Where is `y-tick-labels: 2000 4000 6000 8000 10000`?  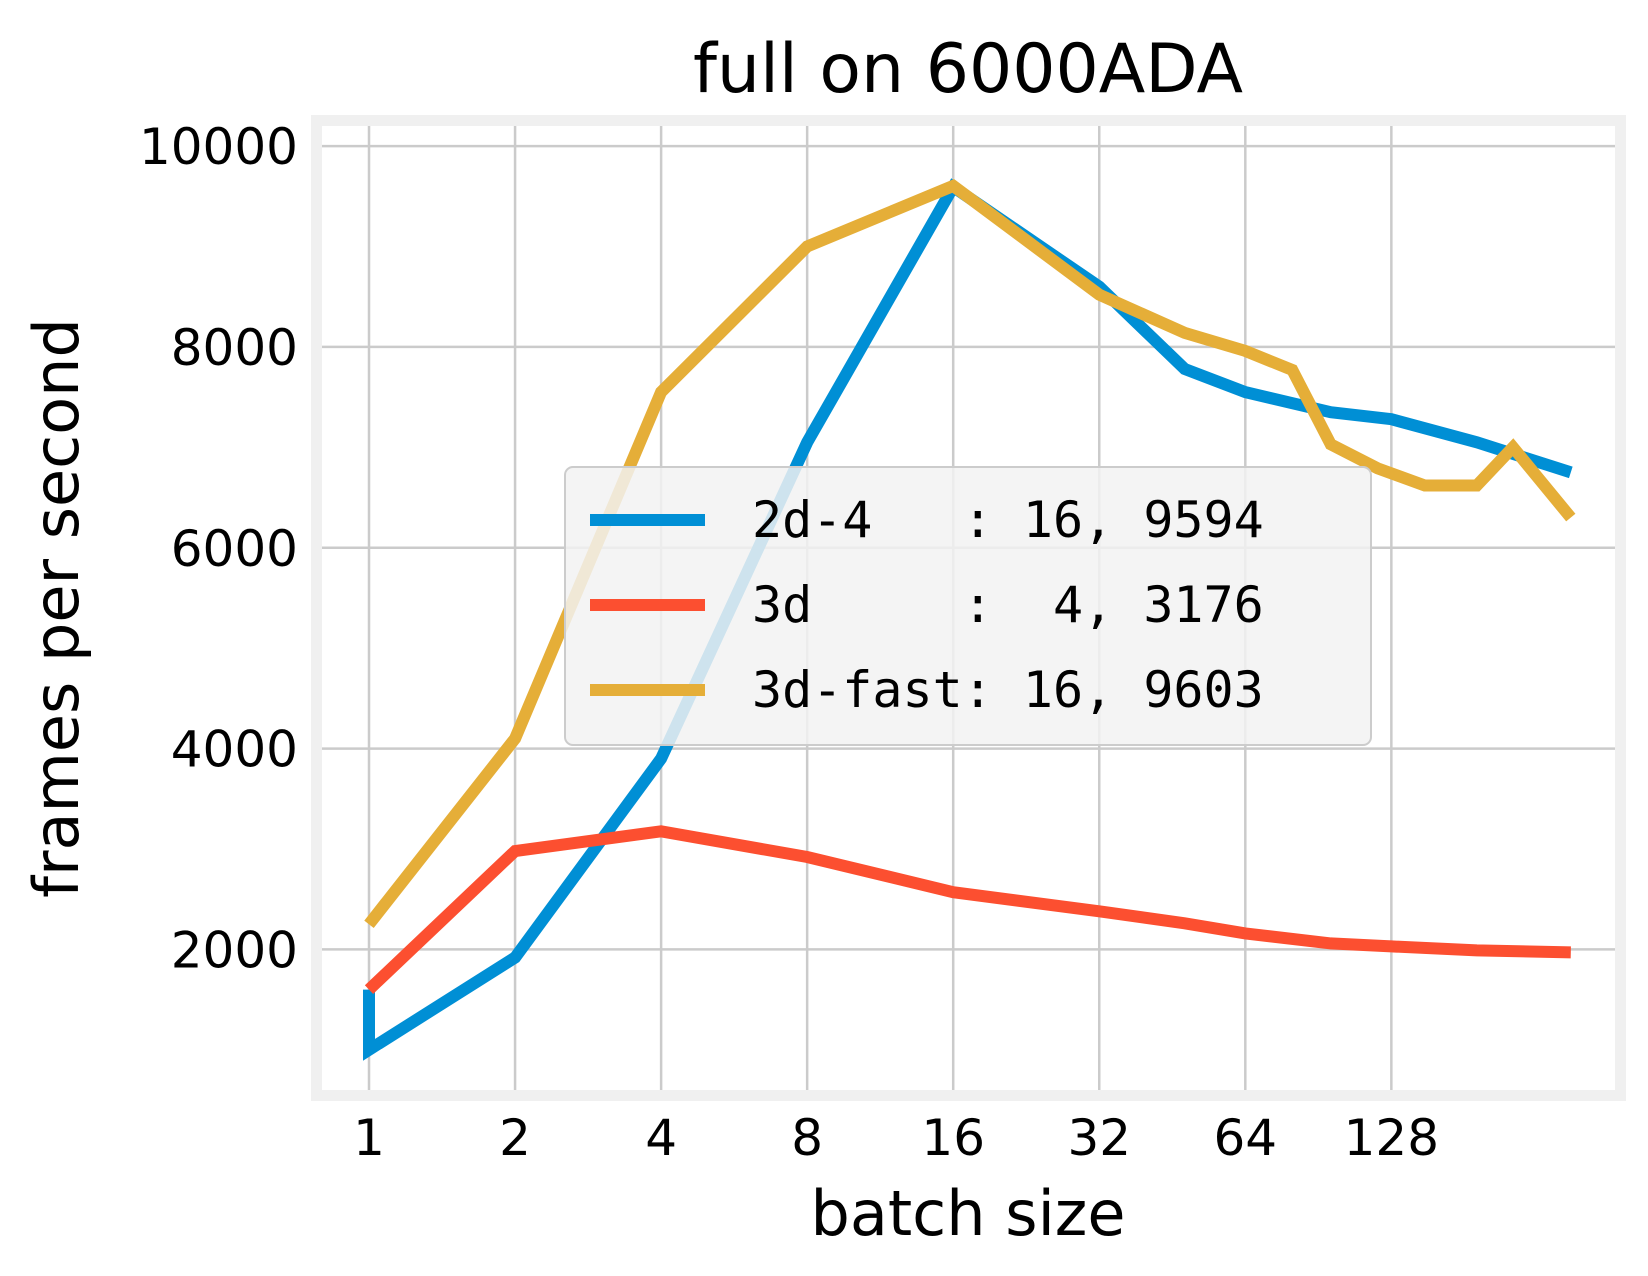 y-tick-labels: 2000 4000 6000 8000 10000 is located at coordinates (218, 548).